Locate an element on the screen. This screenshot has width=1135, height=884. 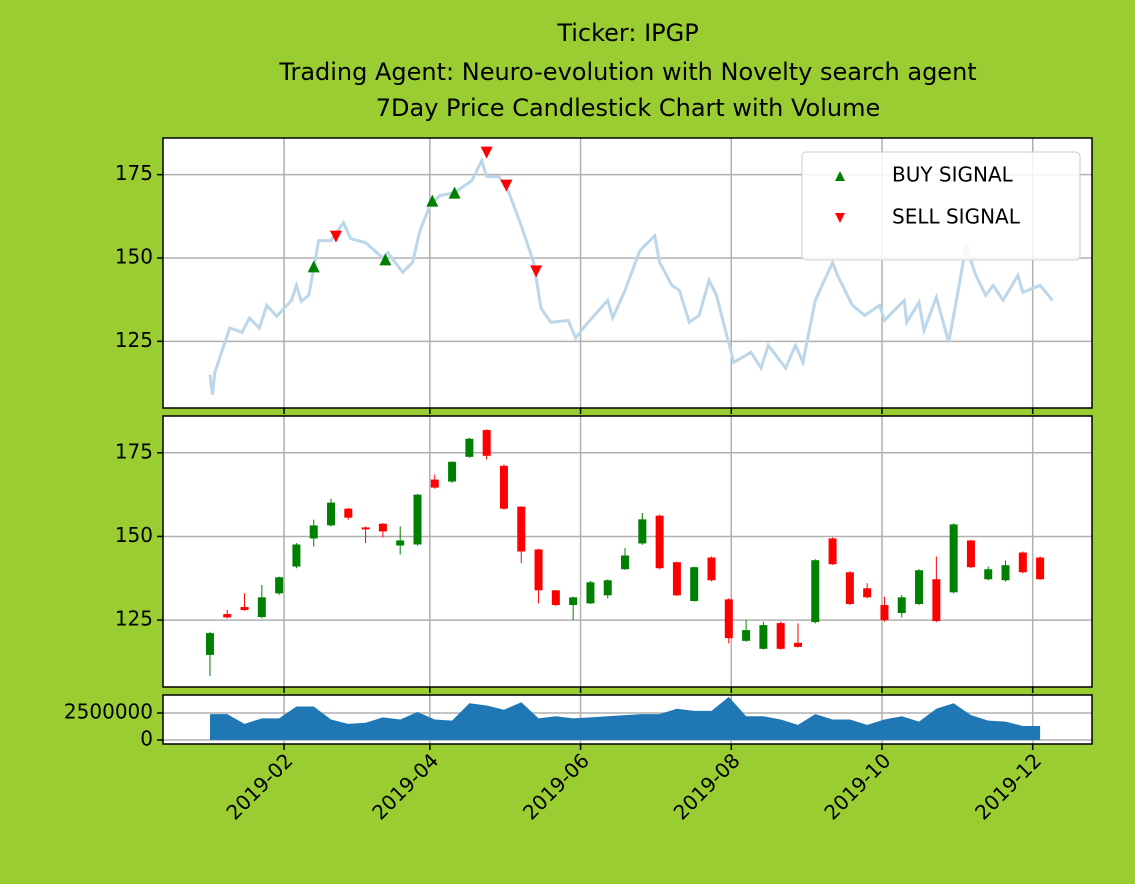
plot-frame is located at coordinates (627, 719).